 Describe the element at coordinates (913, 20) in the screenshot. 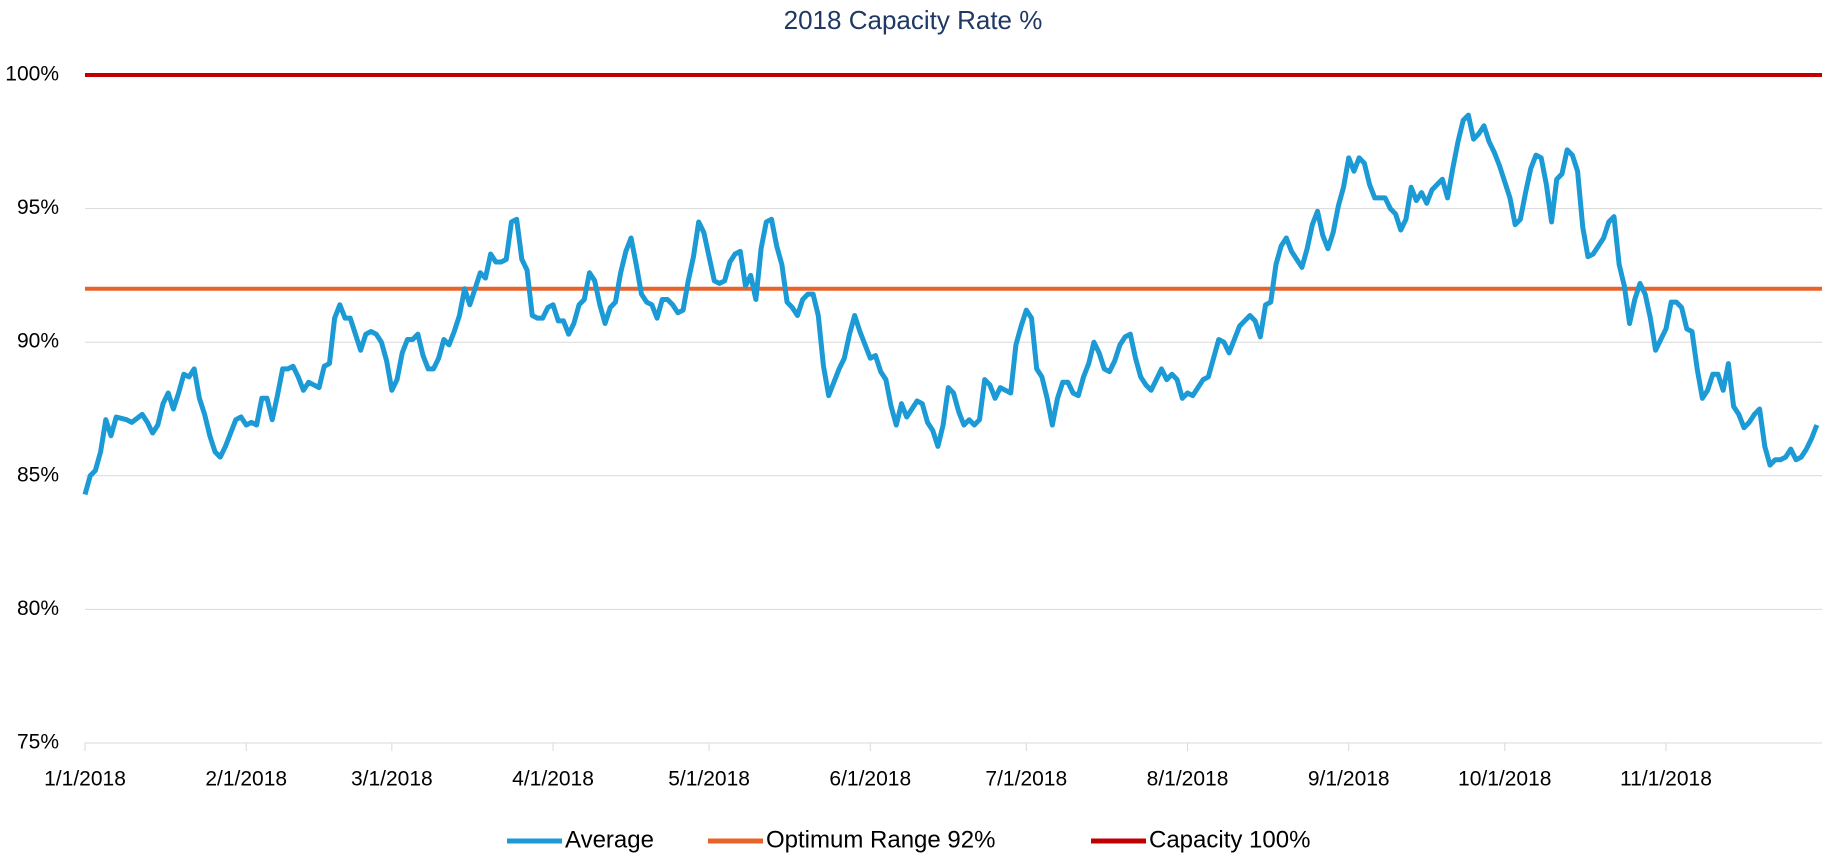

I see `chart-title: 2018 Capacity Rate %` at that location.